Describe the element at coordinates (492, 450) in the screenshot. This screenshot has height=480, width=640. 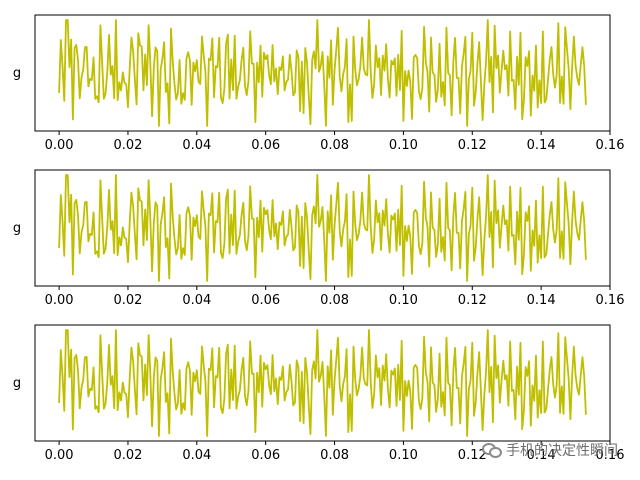
I see `wechat-bubble-icon` at that location.